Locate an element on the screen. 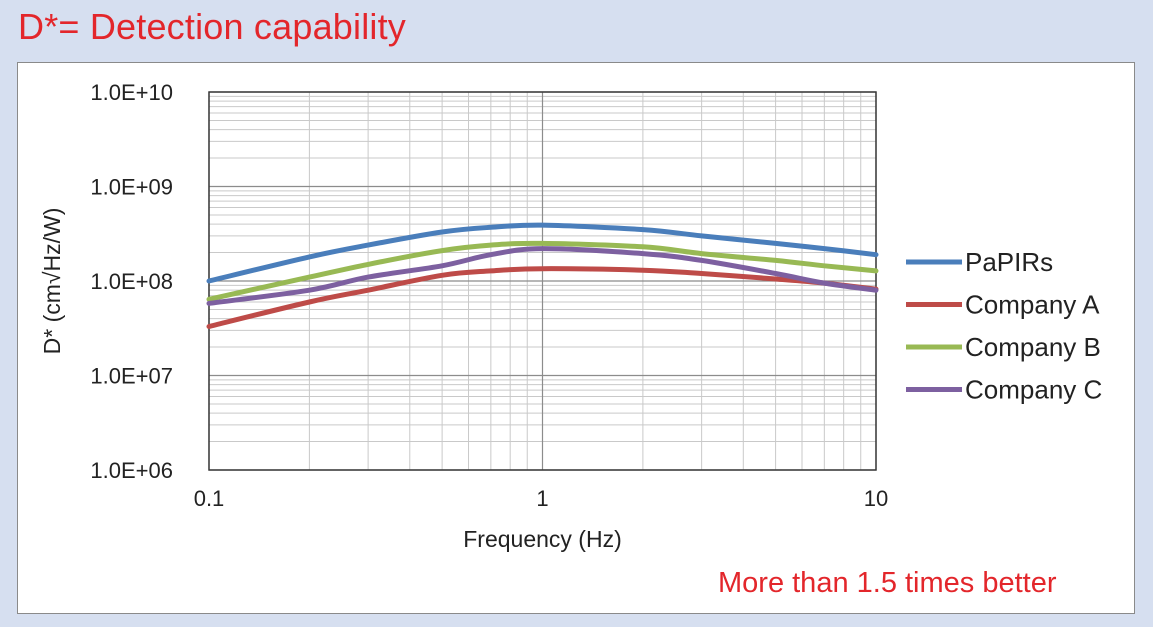 The height and width of the screenshot is (627, 1153). y-tick-label: 1.0E+07 is located at coordinates (131, 376).